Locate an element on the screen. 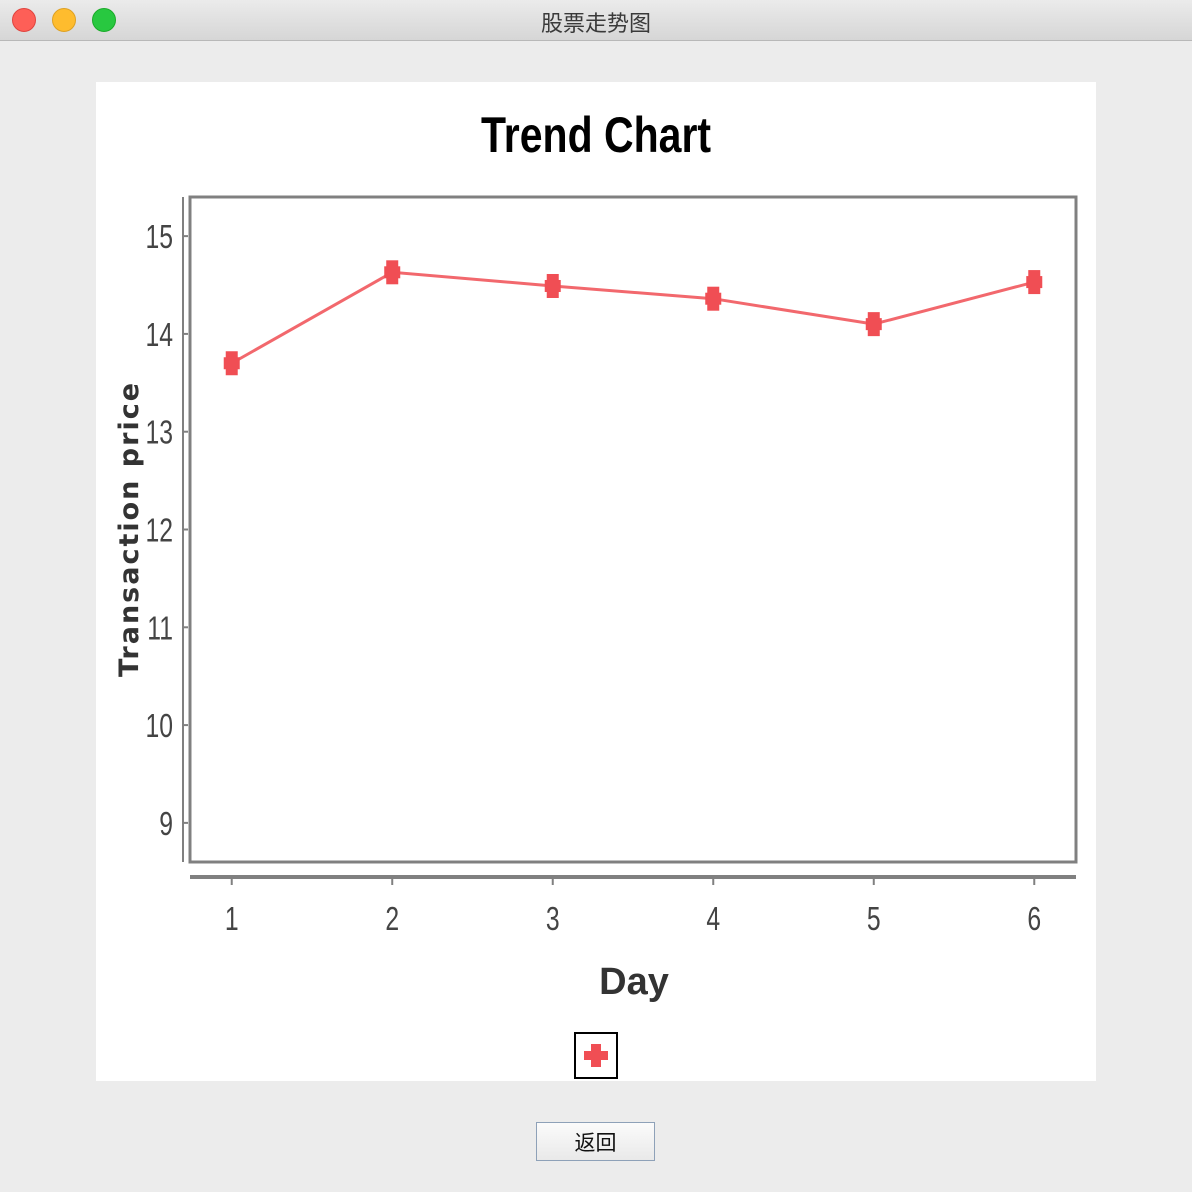  series-line-group is located at coordinates (633, 318).